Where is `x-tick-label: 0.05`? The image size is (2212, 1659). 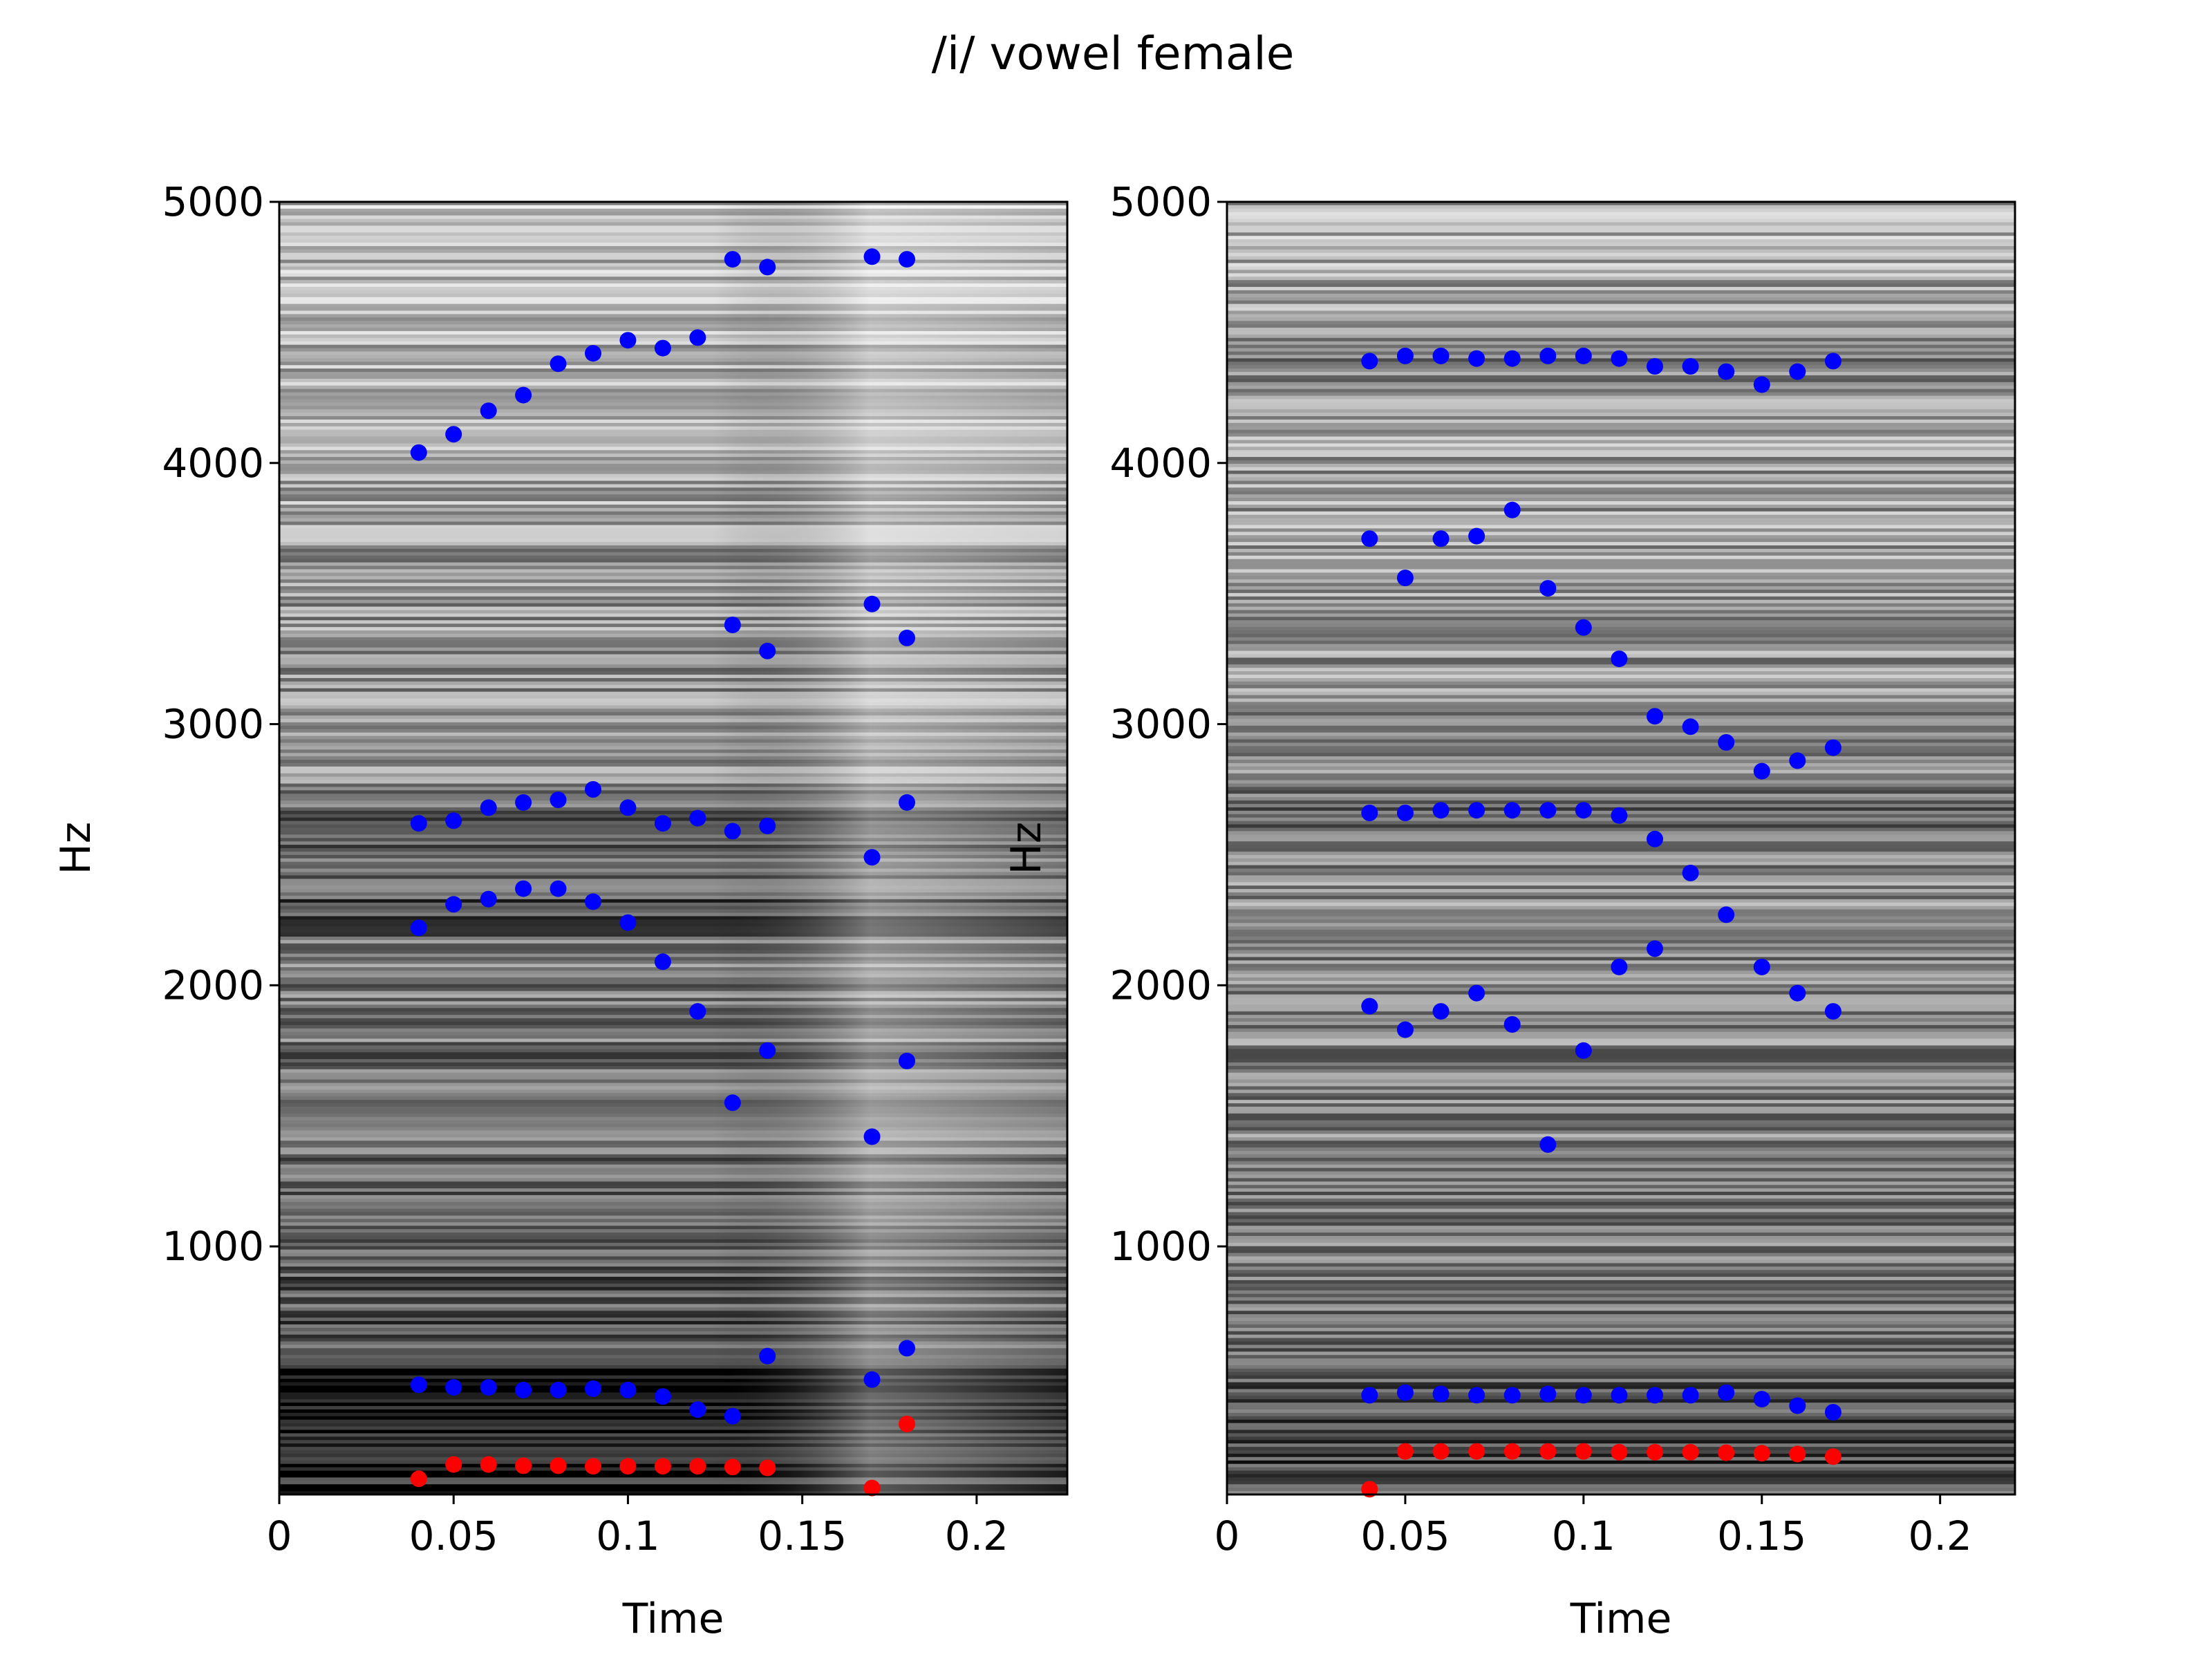 x-tick-label: 0.05 is located at coordinates (453, 1535).